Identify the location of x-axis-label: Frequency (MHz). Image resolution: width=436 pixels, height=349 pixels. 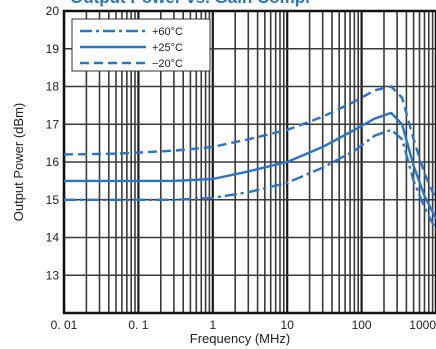
(240, 338).